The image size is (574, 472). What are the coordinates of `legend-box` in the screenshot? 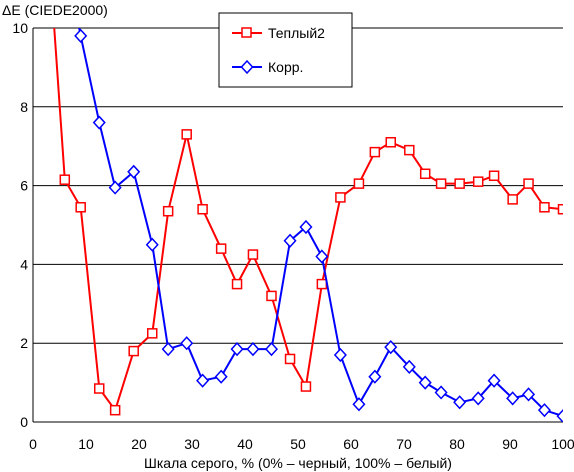 It's located at (285, 50).